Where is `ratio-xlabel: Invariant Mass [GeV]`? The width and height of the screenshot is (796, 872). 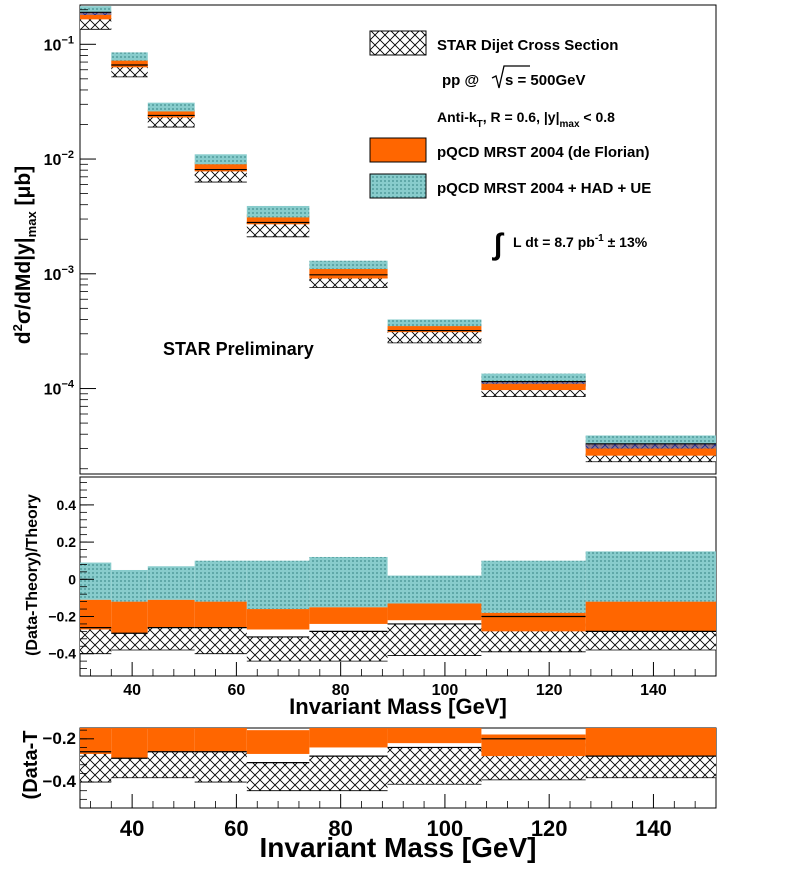
ratio-xlabel: Invariant Mass [GeV] is located at coordinates (398, 706).